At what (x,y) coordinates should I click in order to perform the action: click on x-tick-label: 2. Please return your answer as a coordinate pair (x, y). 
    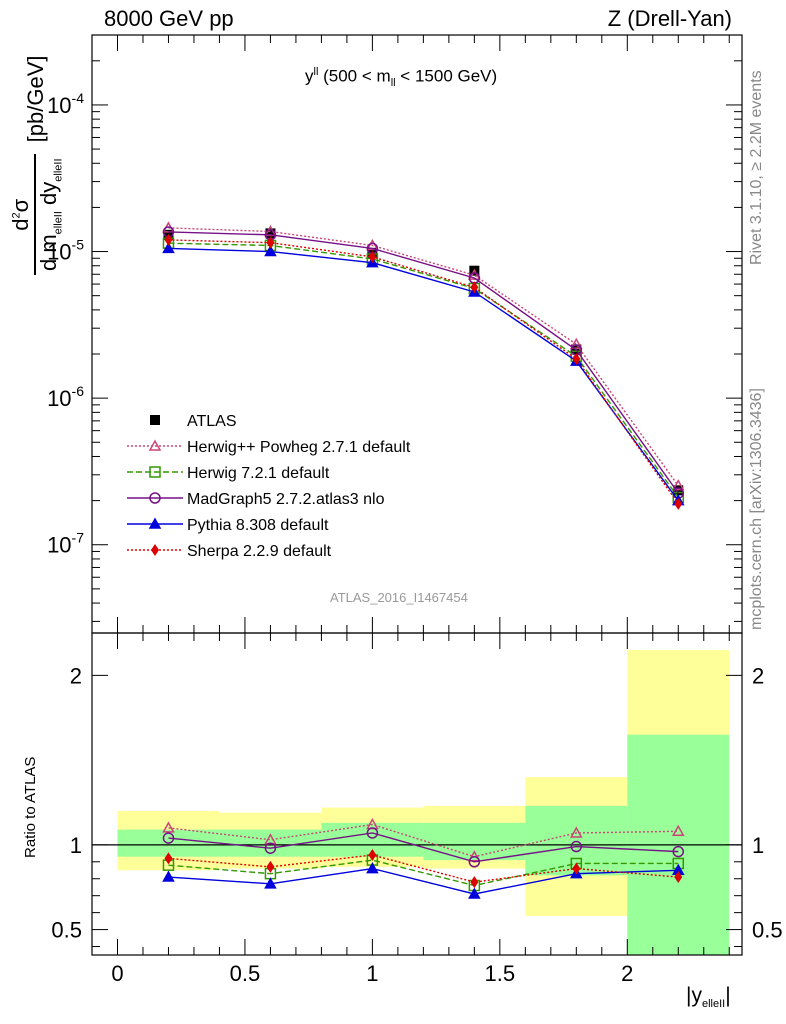
    Looking at the image, I should click on (627, 973).